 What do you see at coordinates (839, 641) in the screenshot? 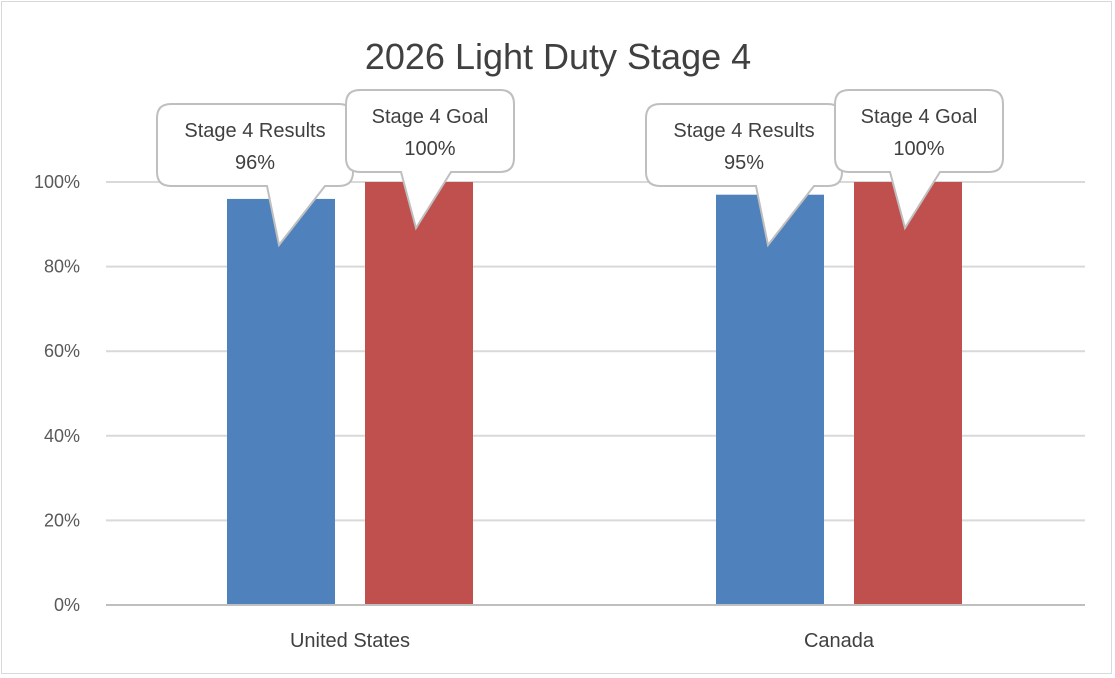
I see `x-tick-label: Canada` at bounding box center [839, 641].